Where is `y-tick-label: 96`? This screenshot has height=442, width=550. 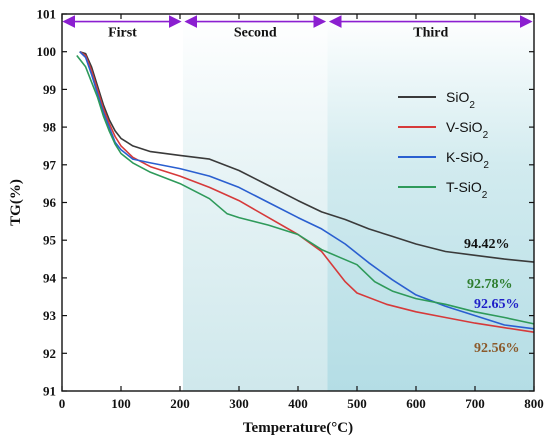 y-tick-label: 96 is located at coordinates (50, 202).